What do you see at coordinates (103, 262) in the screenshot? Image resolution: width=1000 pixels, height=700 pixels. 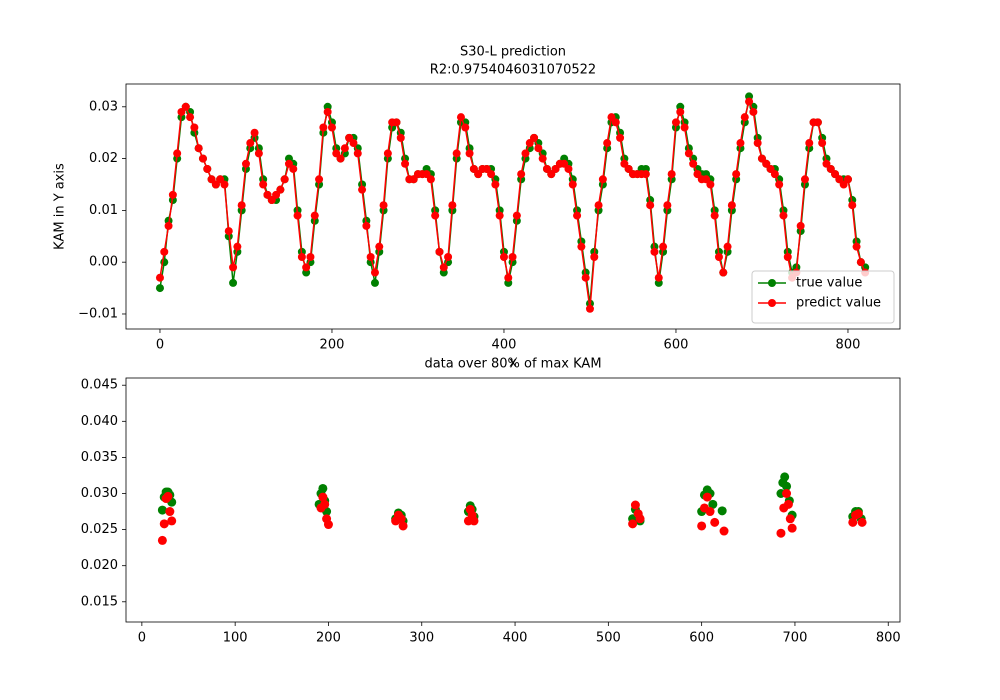 I see `y-tick-label: 0.00` at bounding box center [103, 262].